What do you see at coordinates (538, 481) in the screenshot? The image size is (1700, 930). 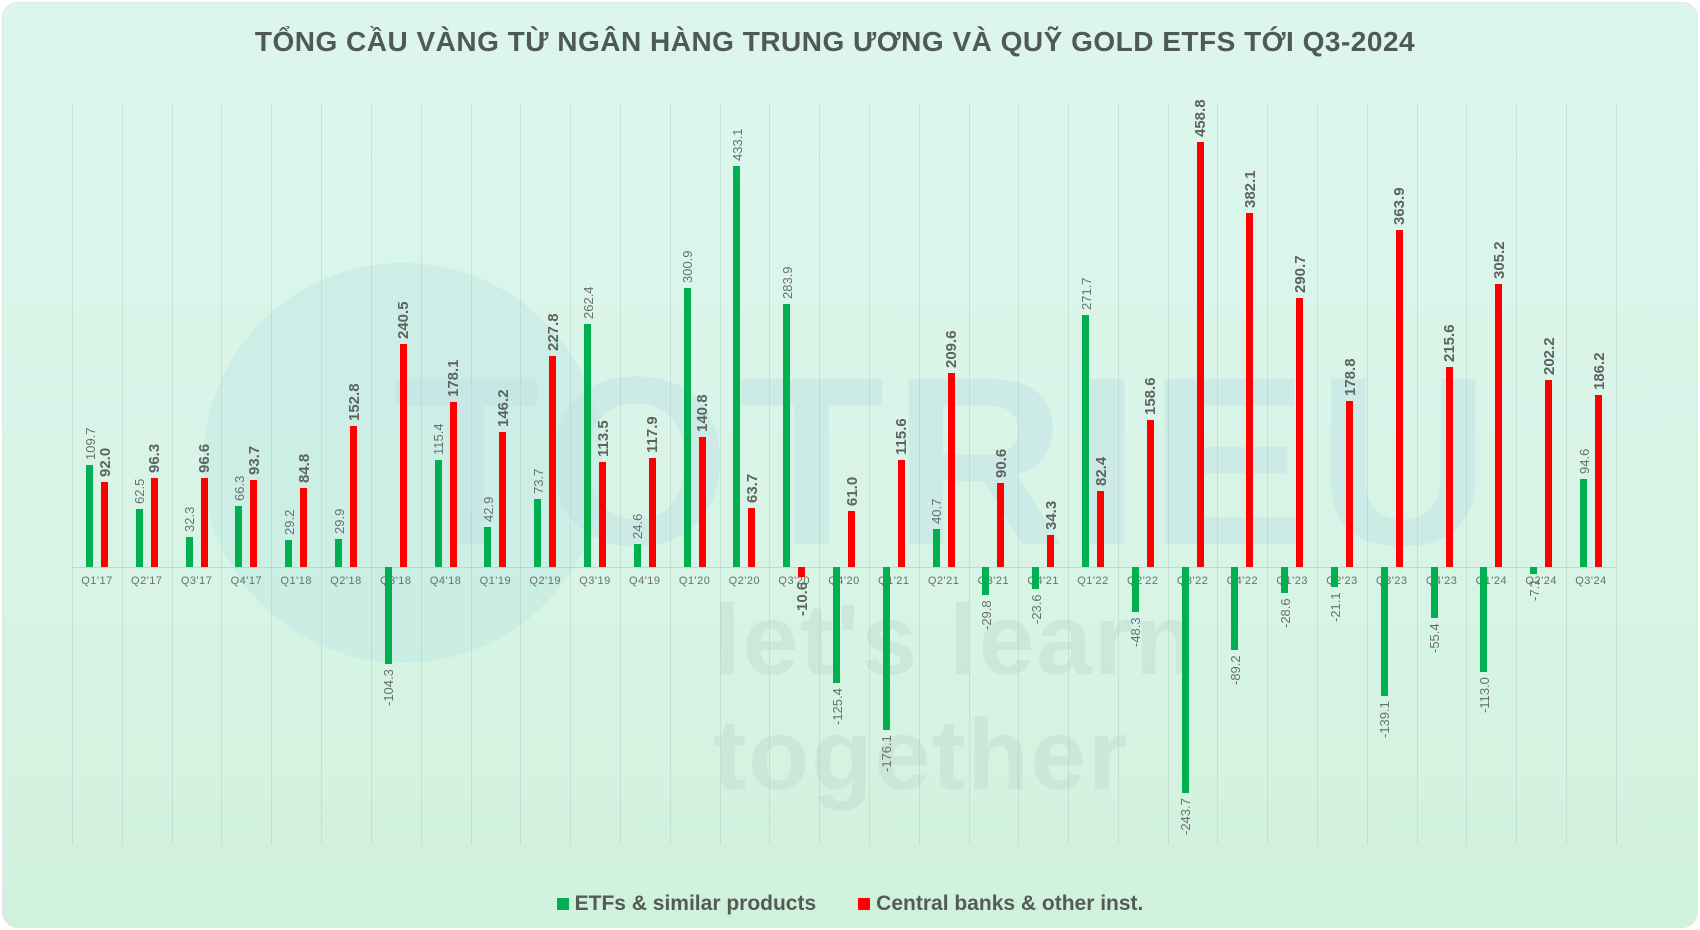 I see `value-label-etfs: 73.7` at bounding box center [538, 481].